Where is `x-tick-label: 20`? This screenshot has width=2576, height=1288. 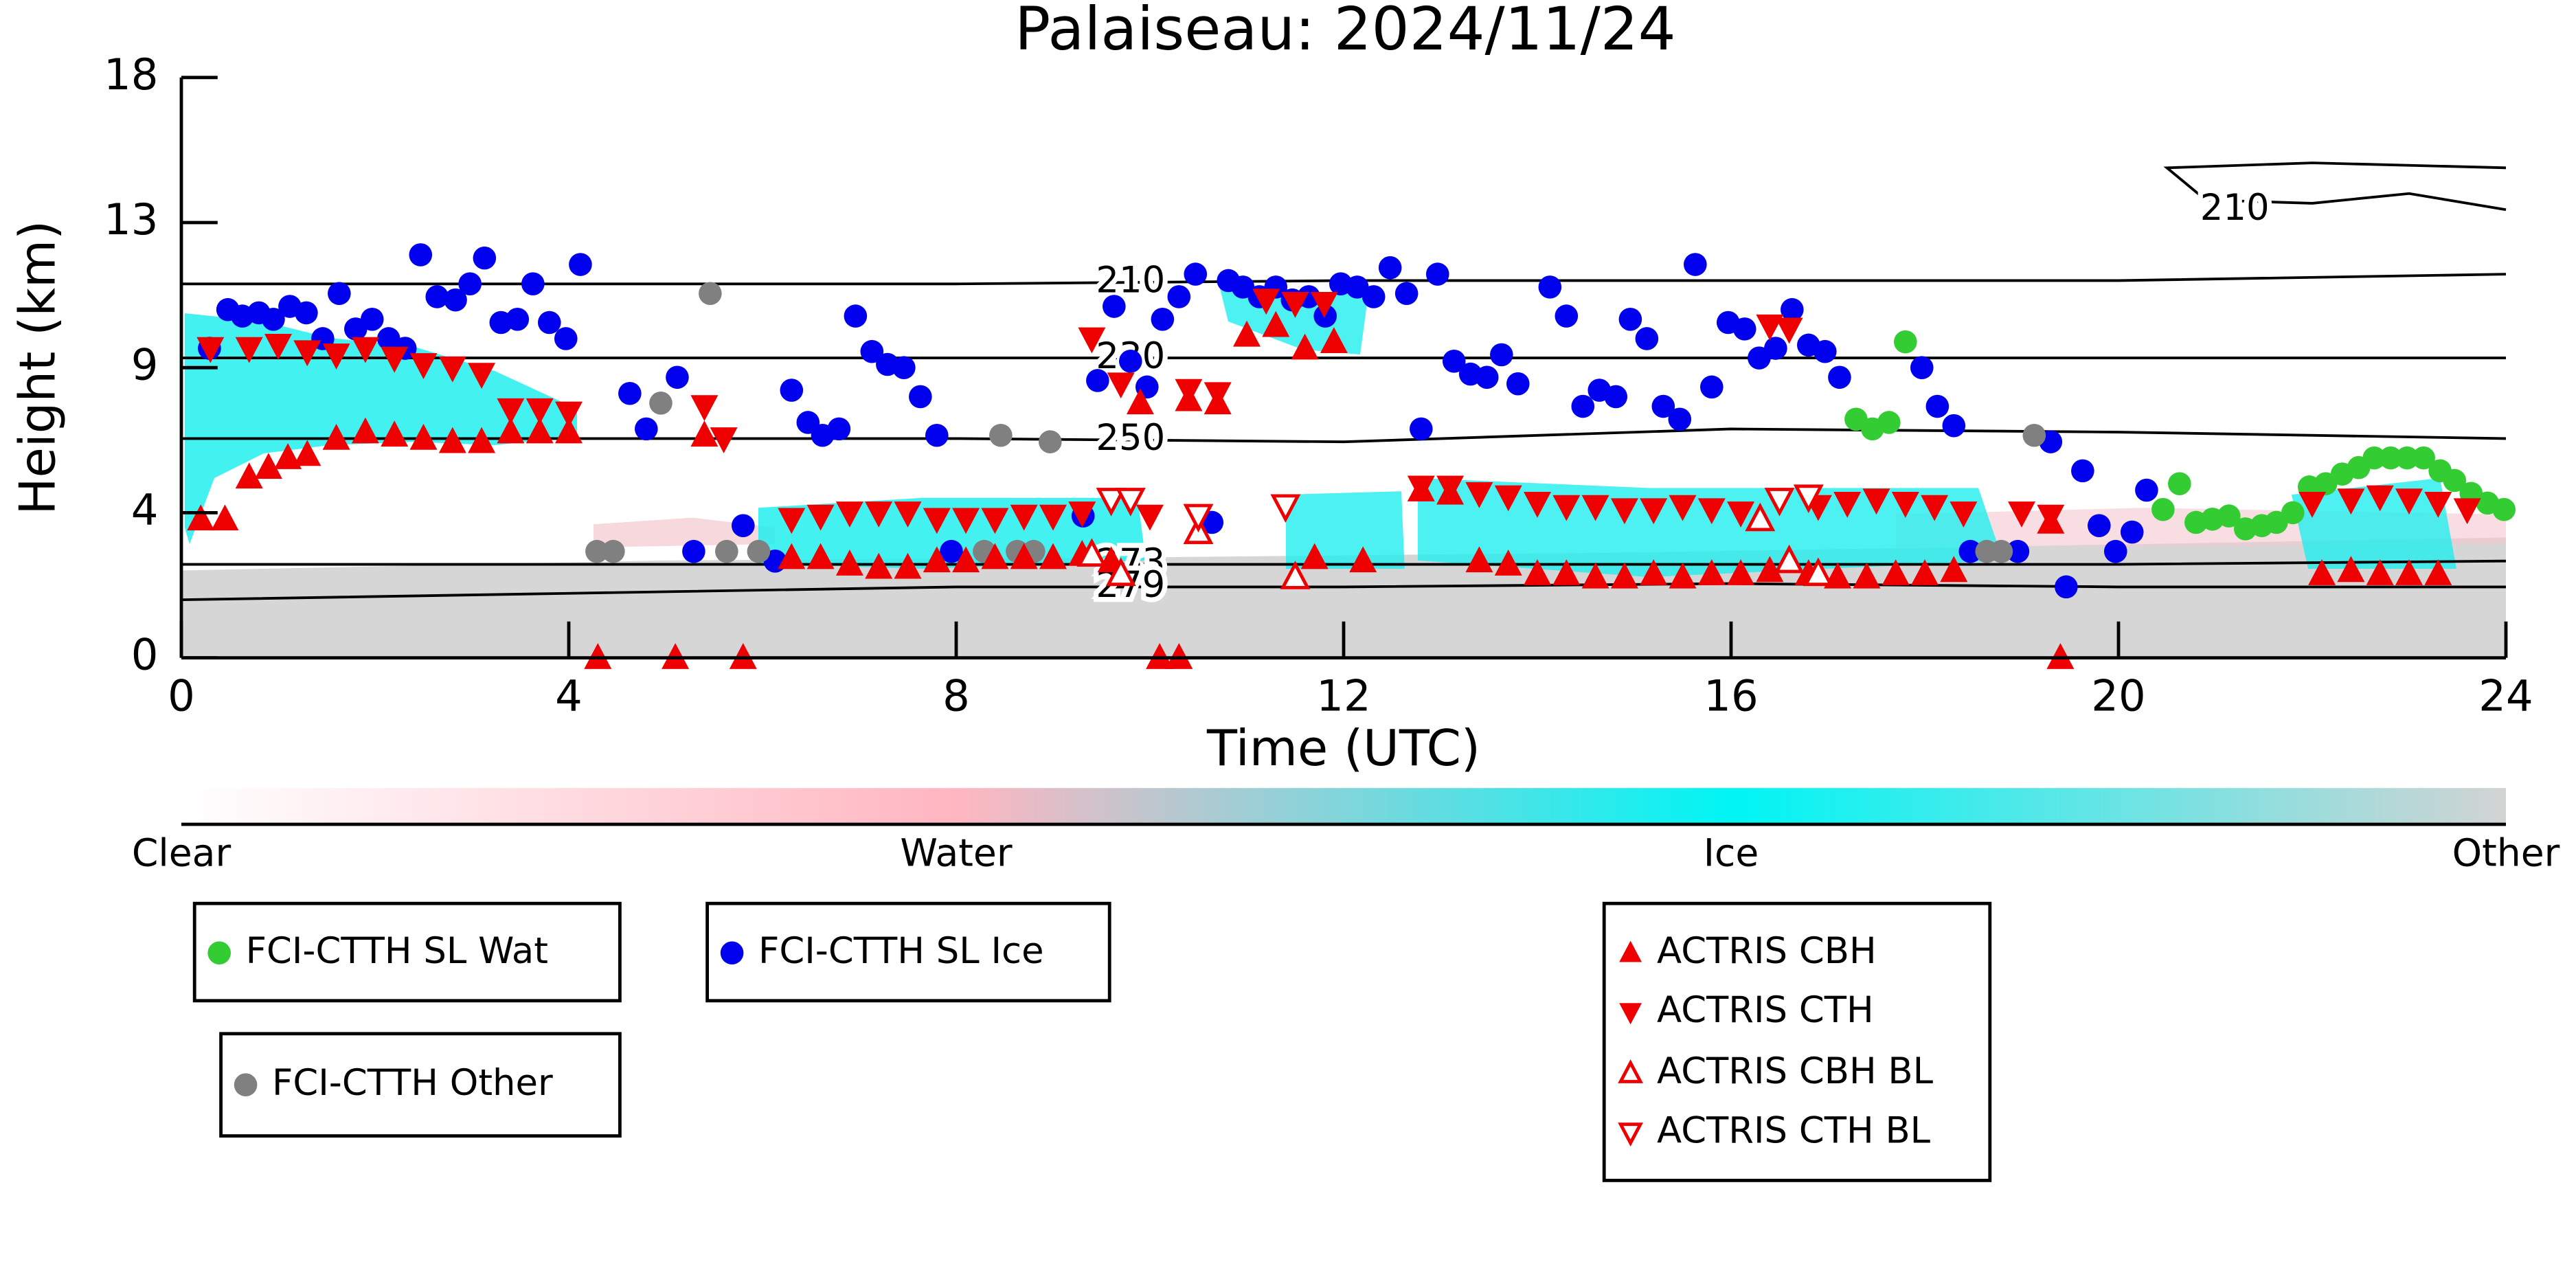 x-tick-label: 20 is located at coordinates (2118, 696).